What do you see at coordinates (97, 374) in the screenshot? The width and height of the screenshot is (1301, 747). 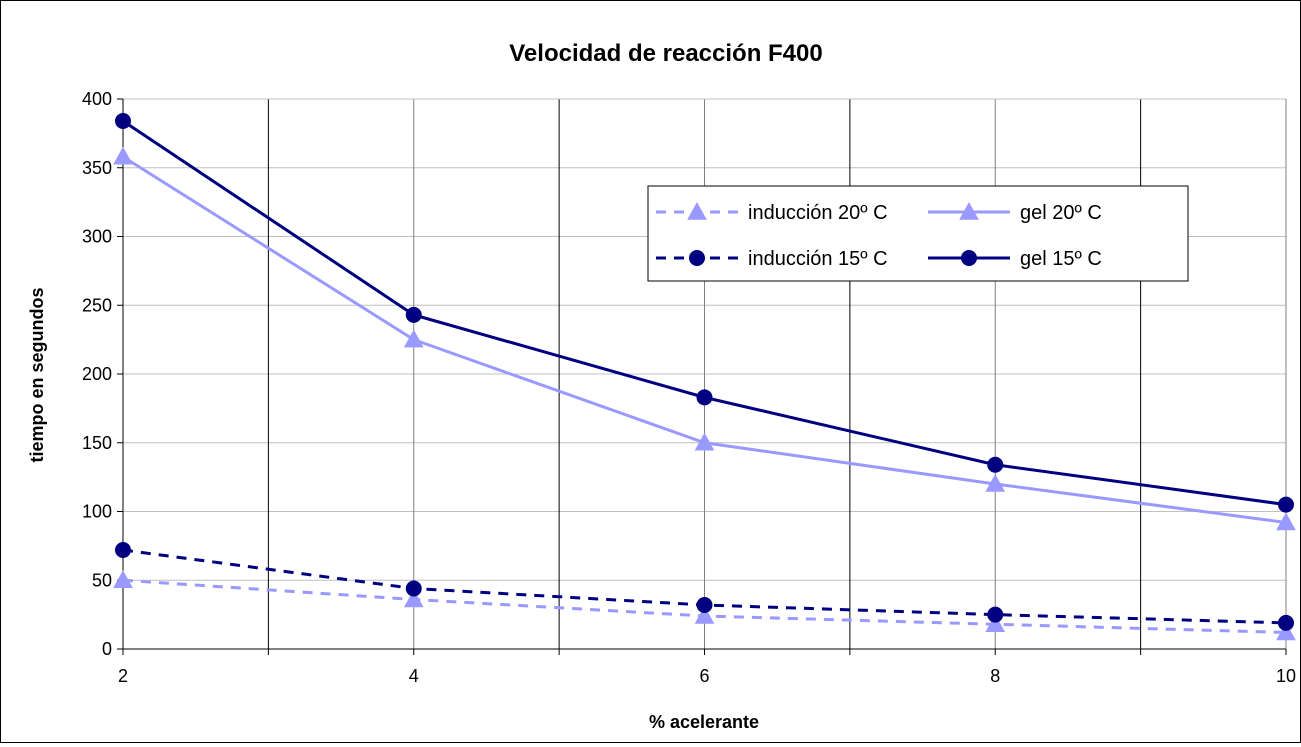 I see `y-tick-label: 200` at bounding box center [97, 374].